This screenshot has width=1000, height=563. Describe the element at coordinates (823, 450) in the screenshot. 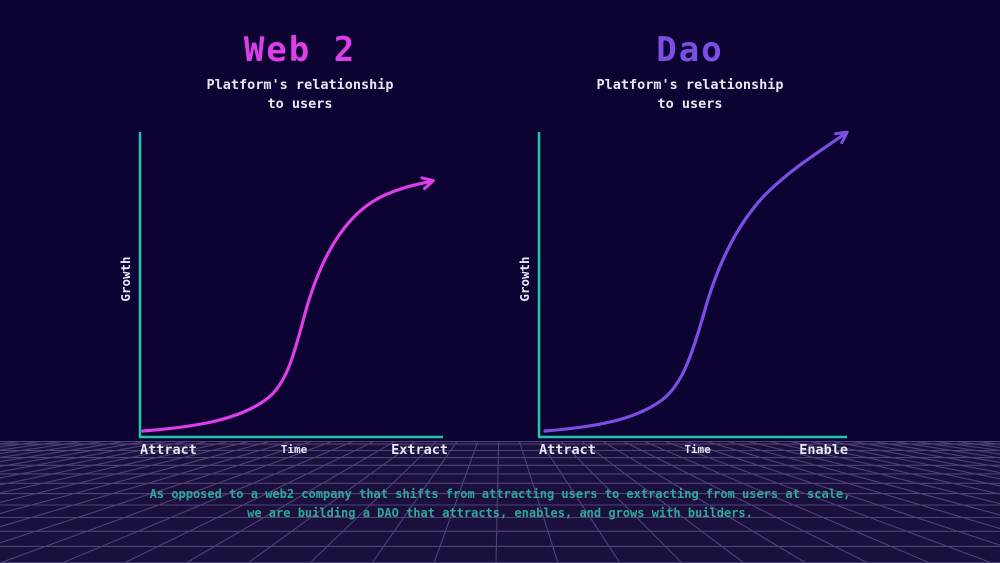

I see `x-end-label-dao: Enable` at that location.